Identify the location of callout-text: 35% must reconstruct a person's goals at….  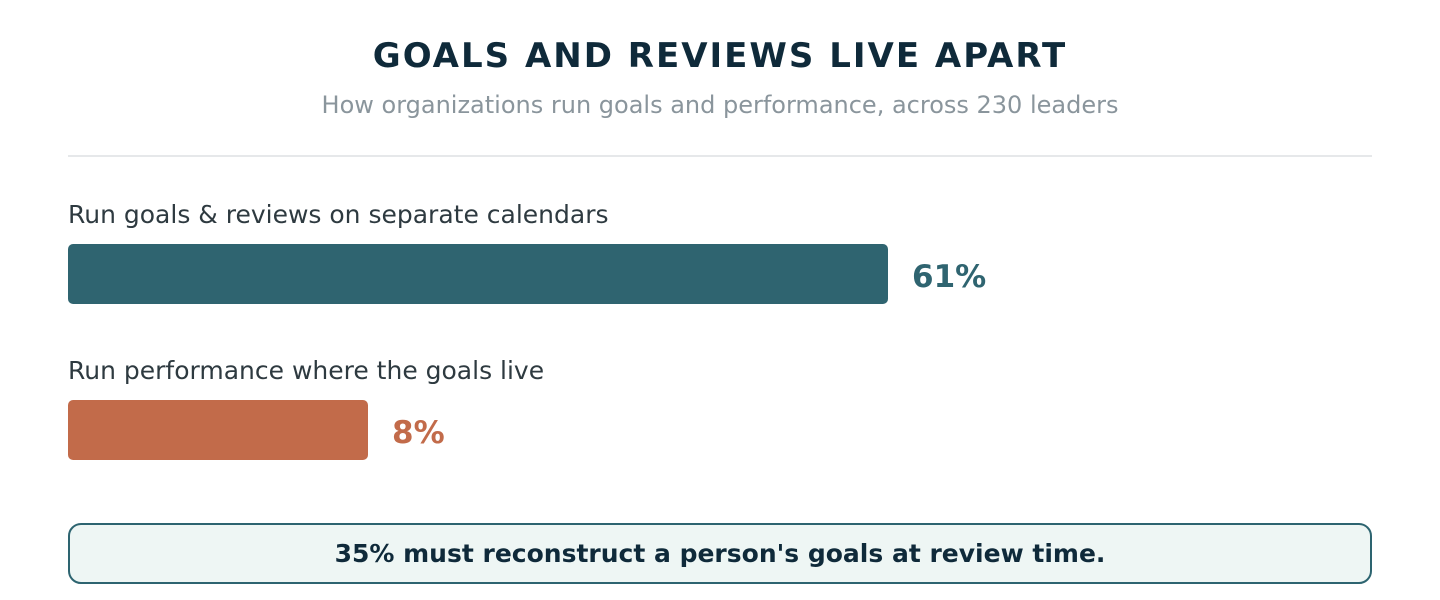
(720, 553).